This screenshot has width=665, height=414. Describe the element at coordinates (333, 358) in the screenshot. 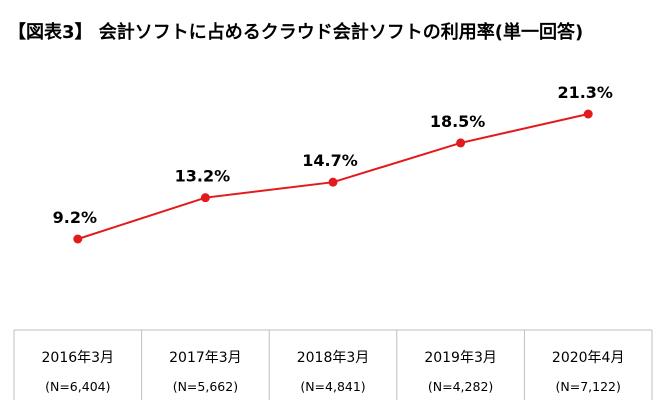

I see `category-label: 2018年3月` at that location.